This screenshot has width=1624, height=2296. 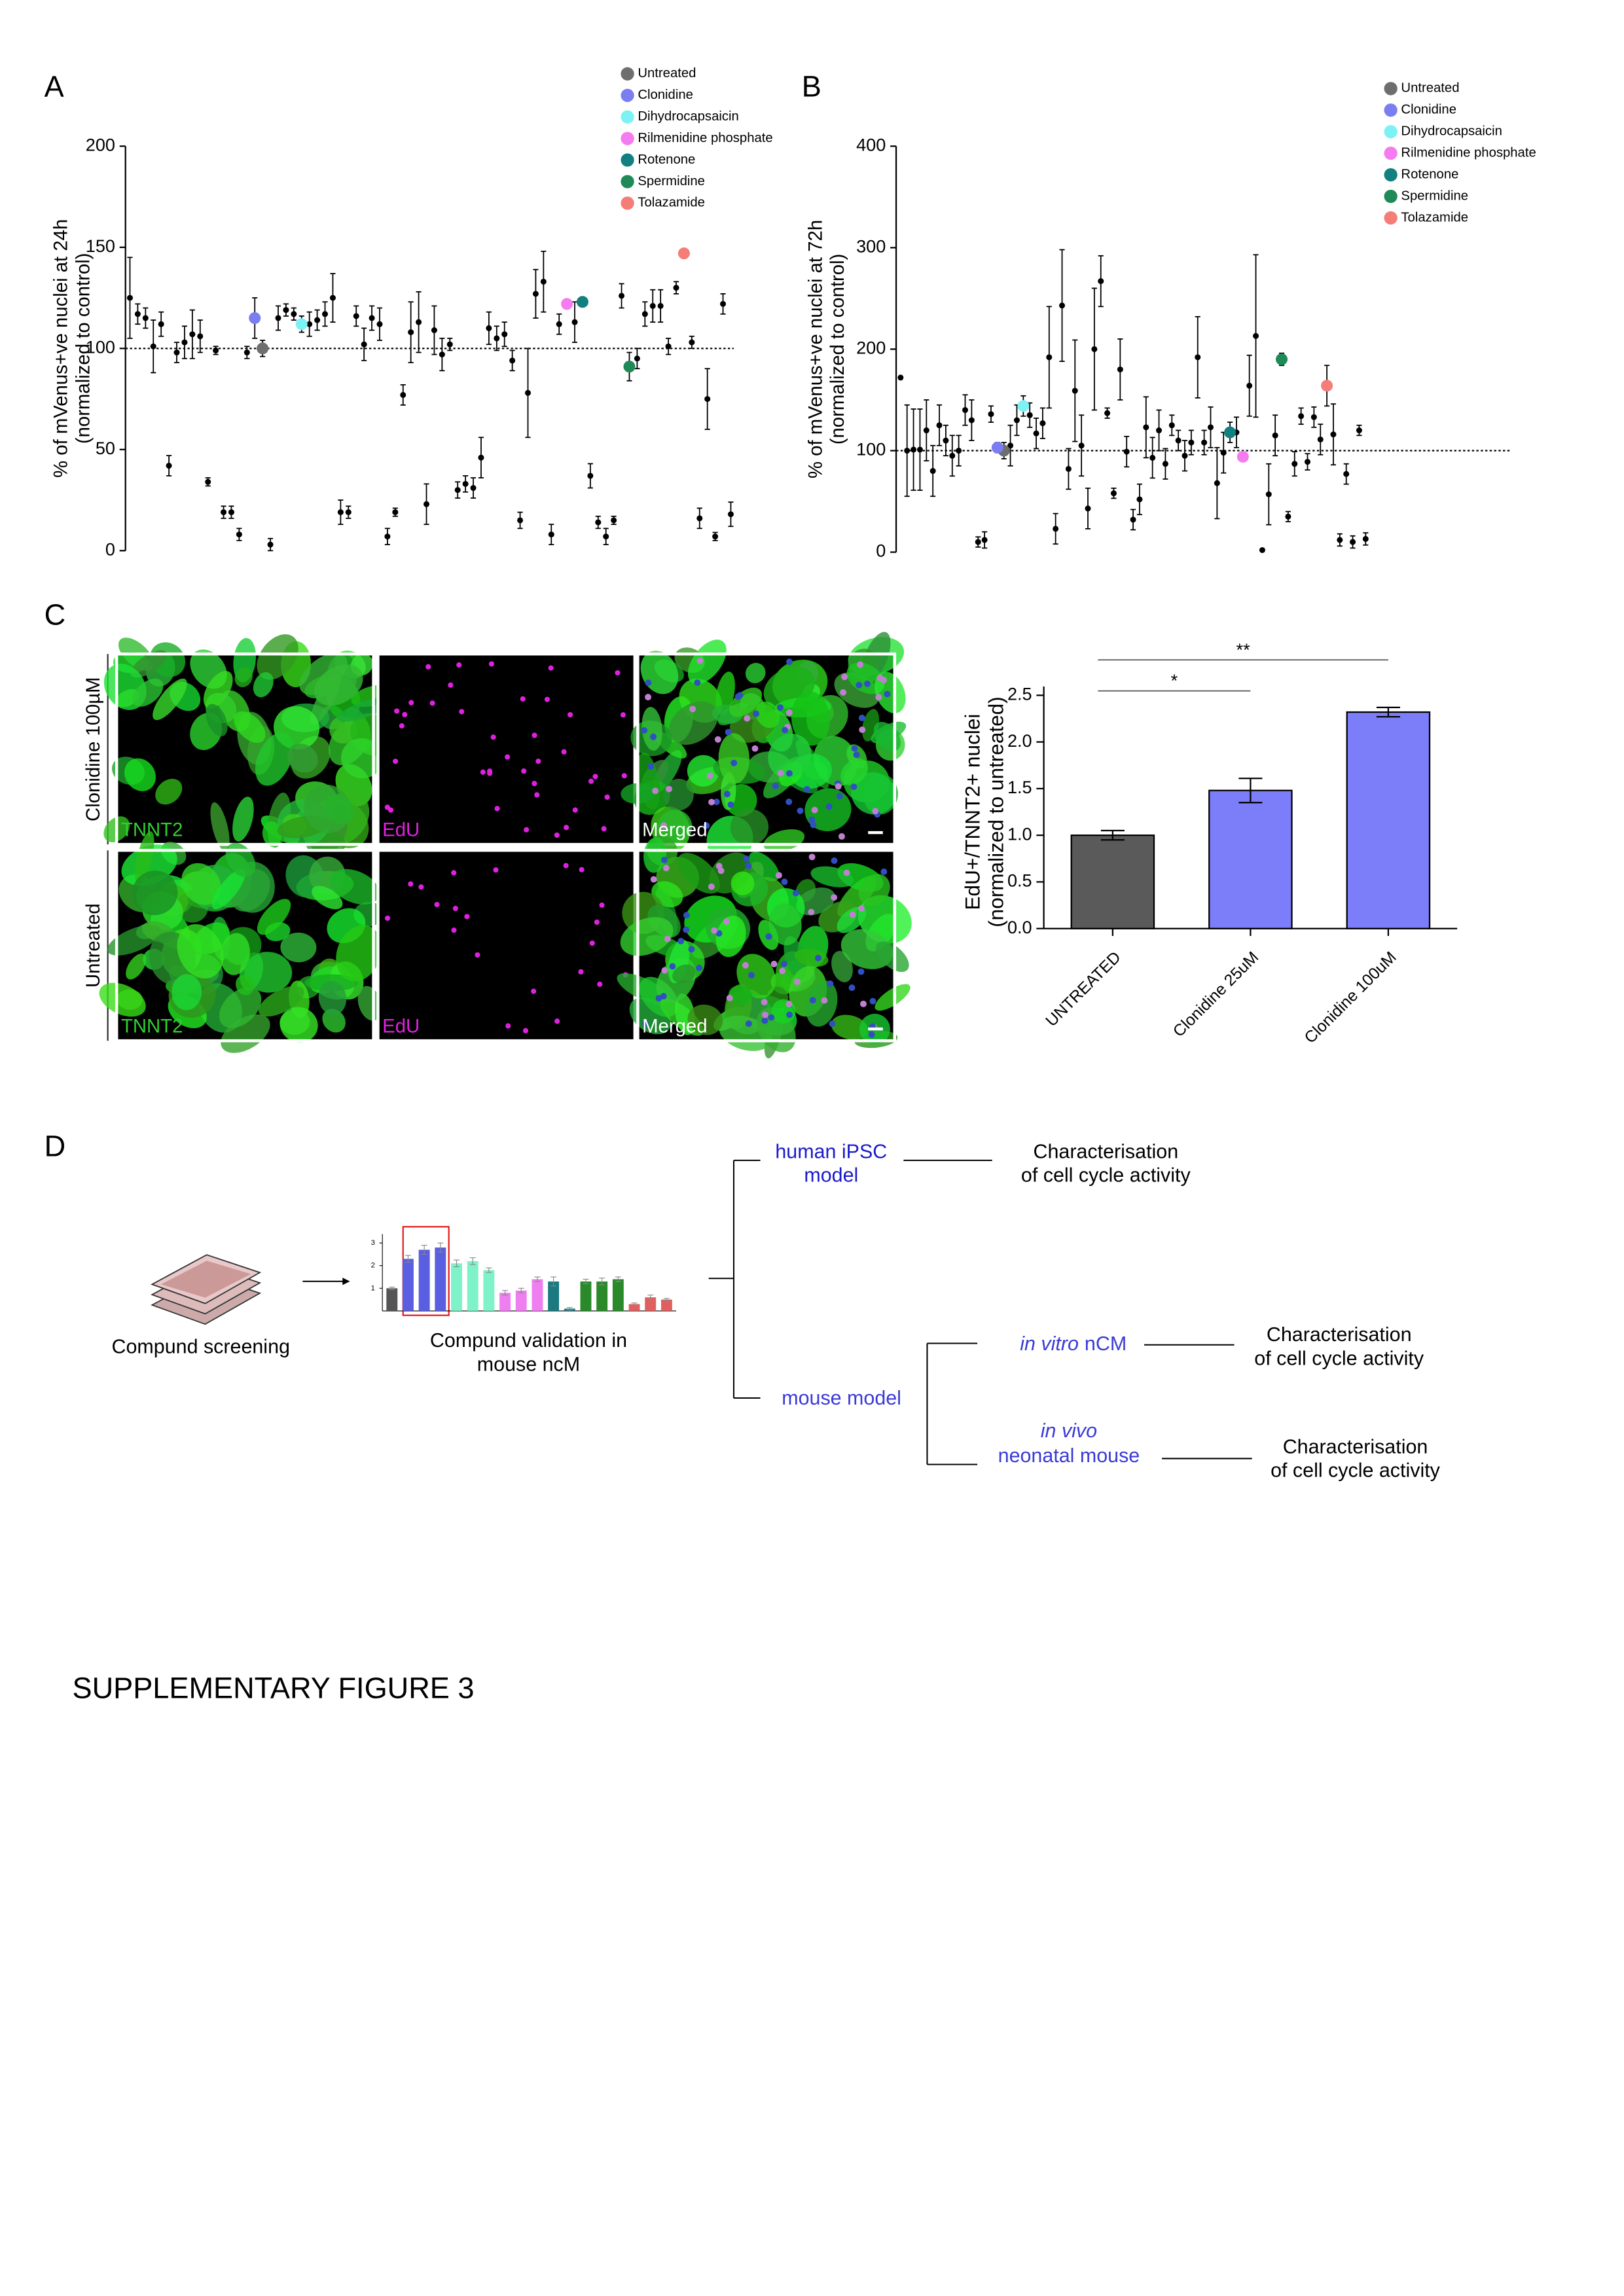 I want to click on y-tick-label: 150, so click(x=100, y=246).